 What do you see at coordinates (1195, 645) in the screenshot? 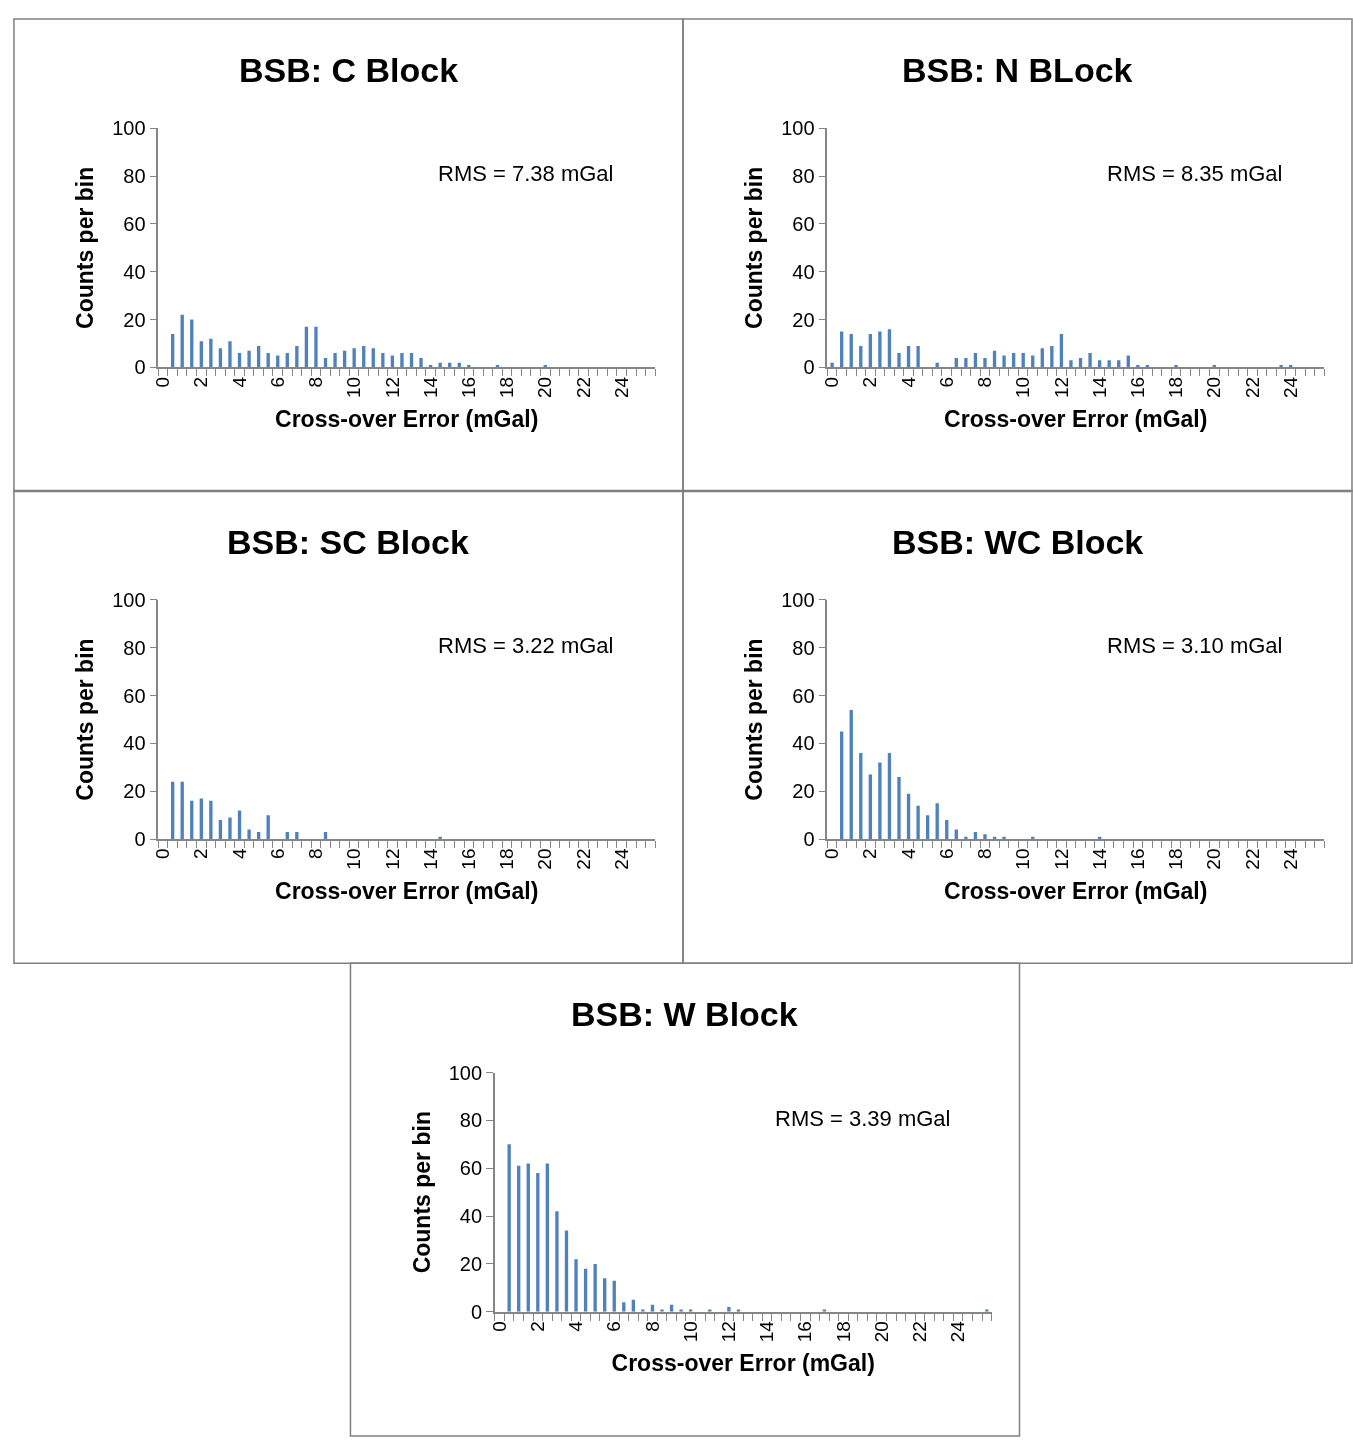
I see `annotation: RMS = 3.10 mGal` at bounding box center [1195, 645].